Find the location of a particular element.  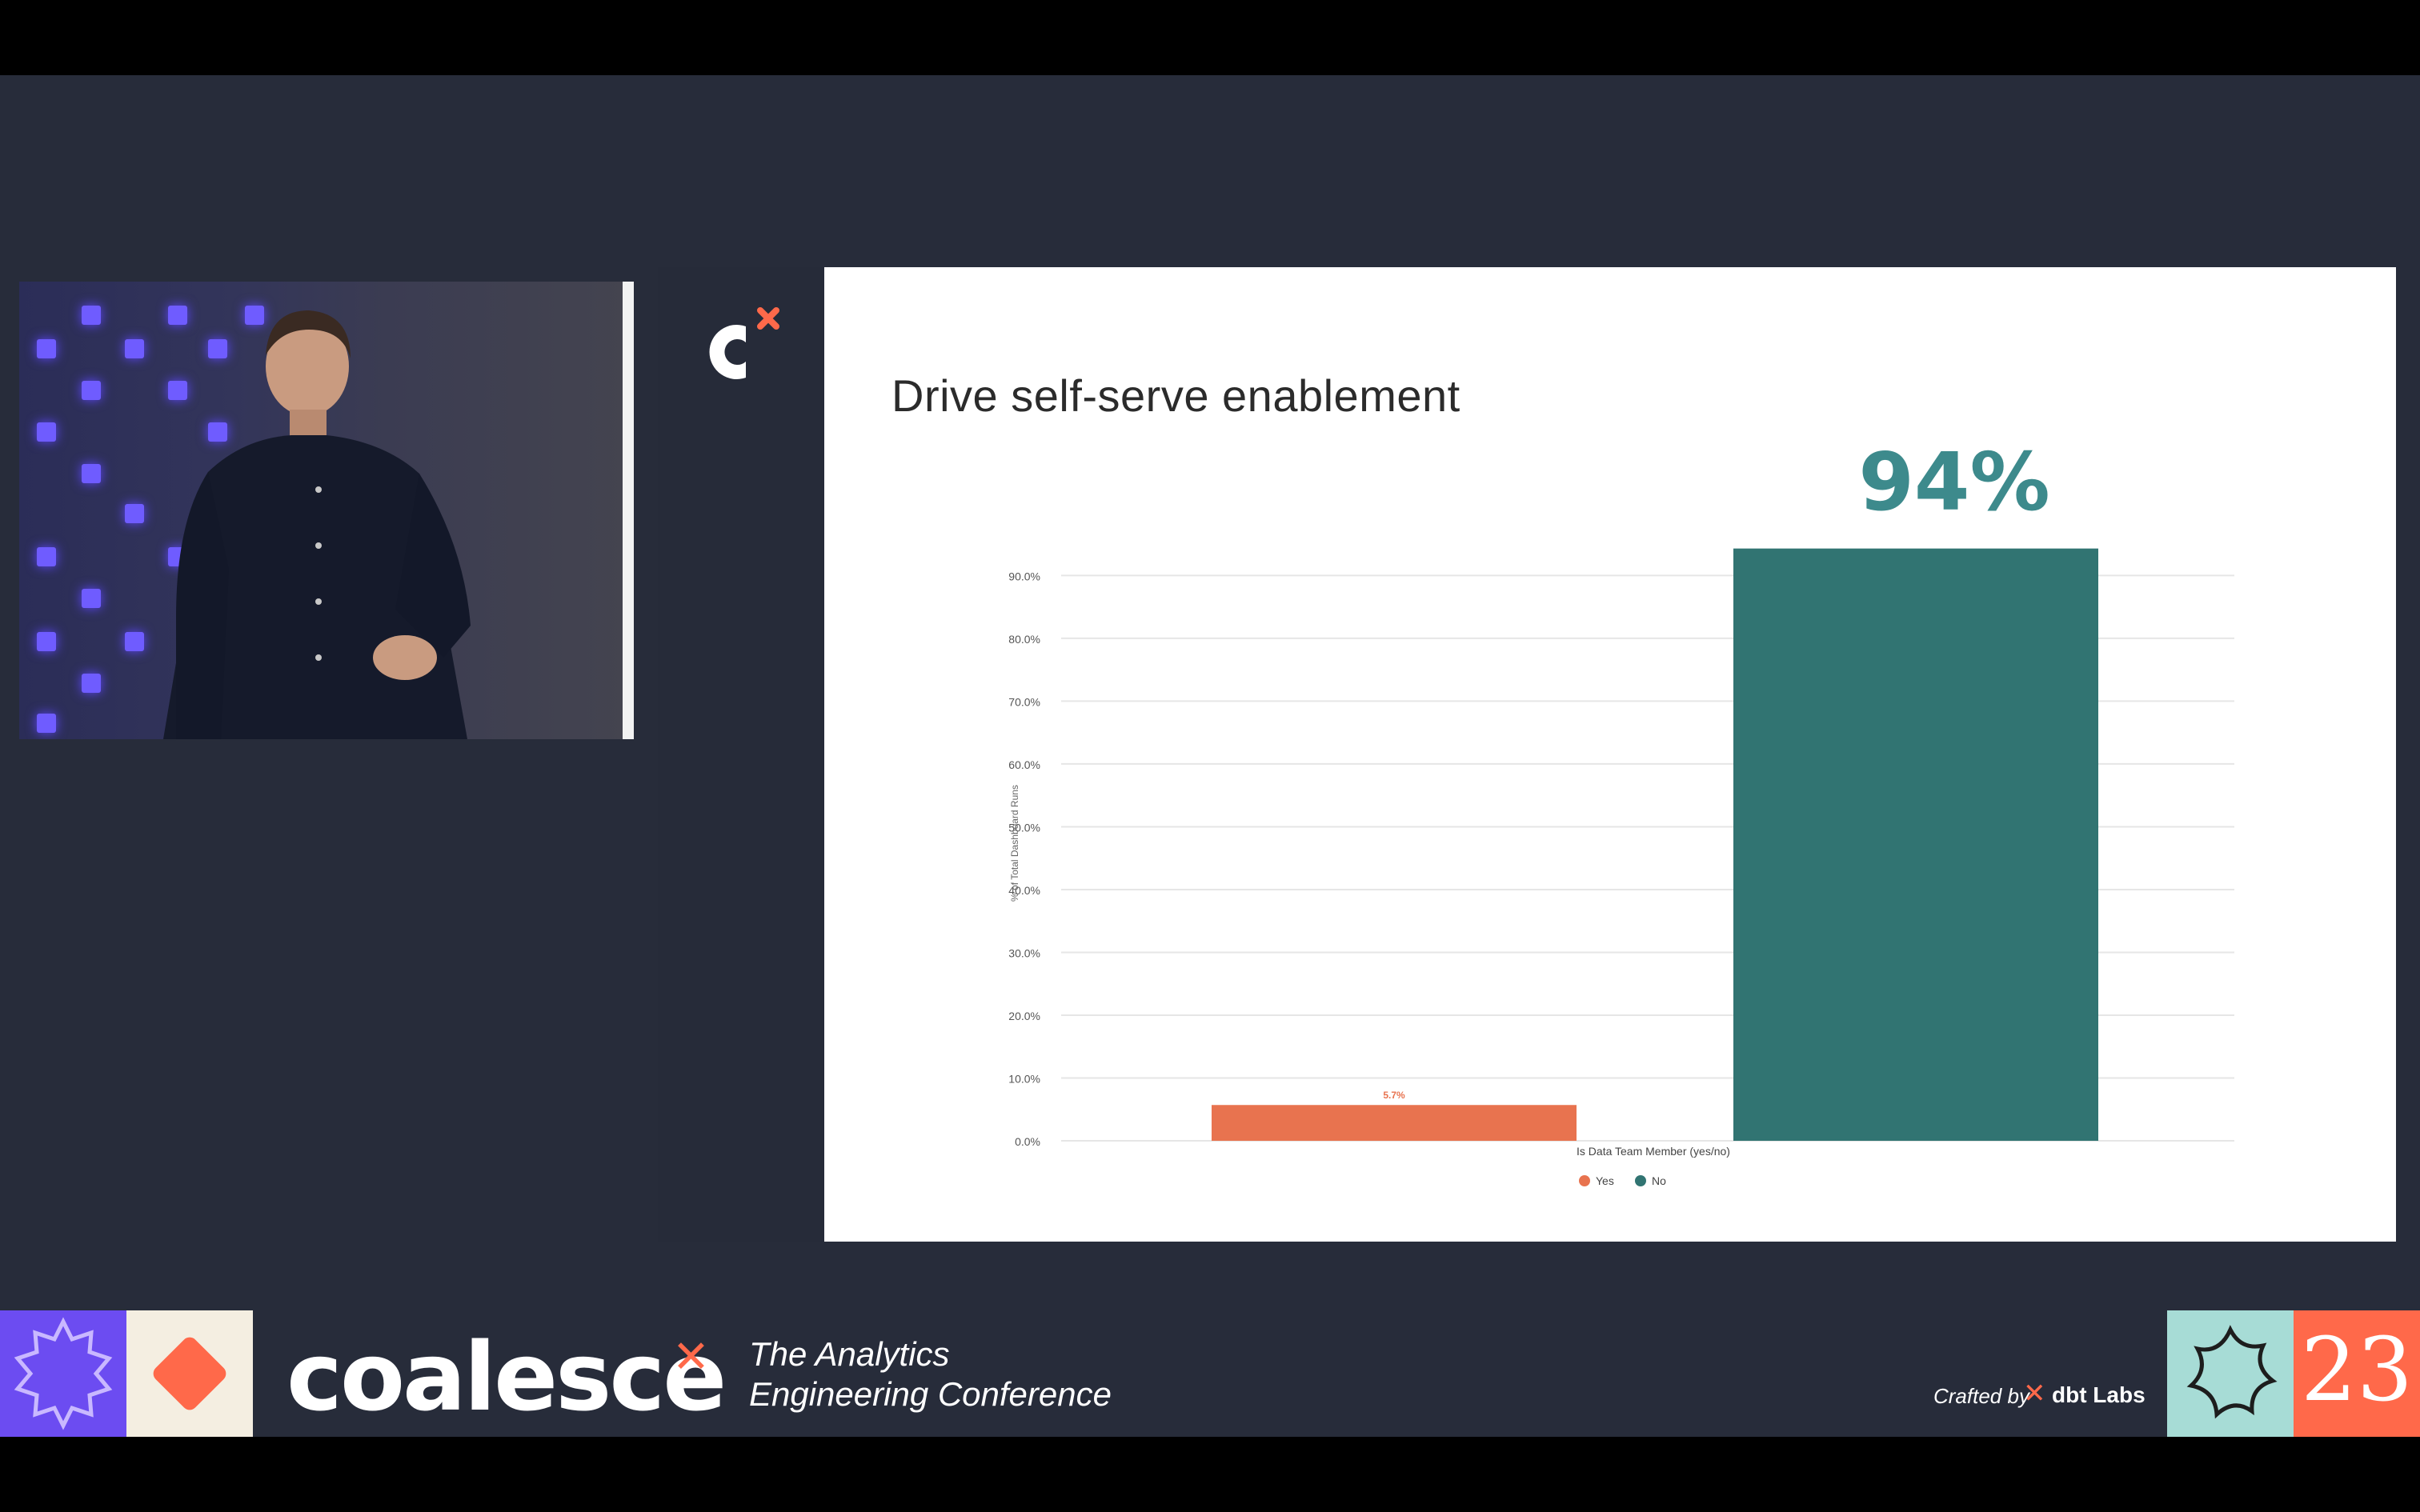

y-tick-label: 70.0% is located at coordinates (1024, 701).